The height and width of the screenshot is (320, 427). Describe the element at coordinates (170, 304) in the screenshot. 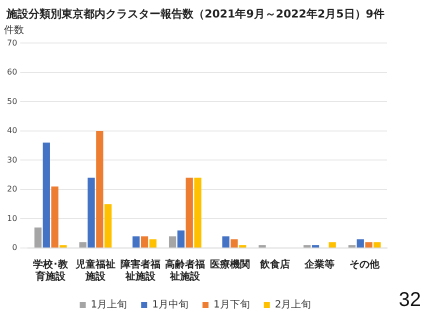

I see `legend-label: 1月中旬` at that location.